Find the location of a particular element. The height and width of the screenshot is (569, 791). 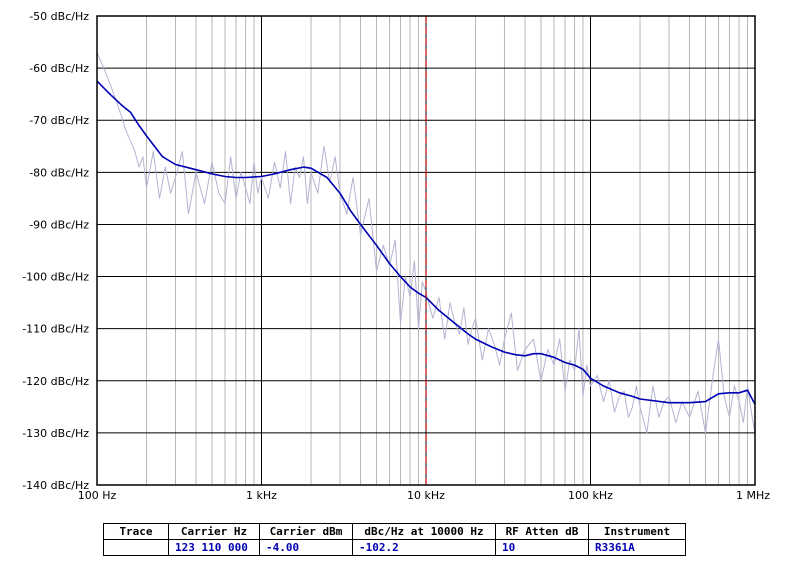

value-trace is located at coordinates (136, 547).